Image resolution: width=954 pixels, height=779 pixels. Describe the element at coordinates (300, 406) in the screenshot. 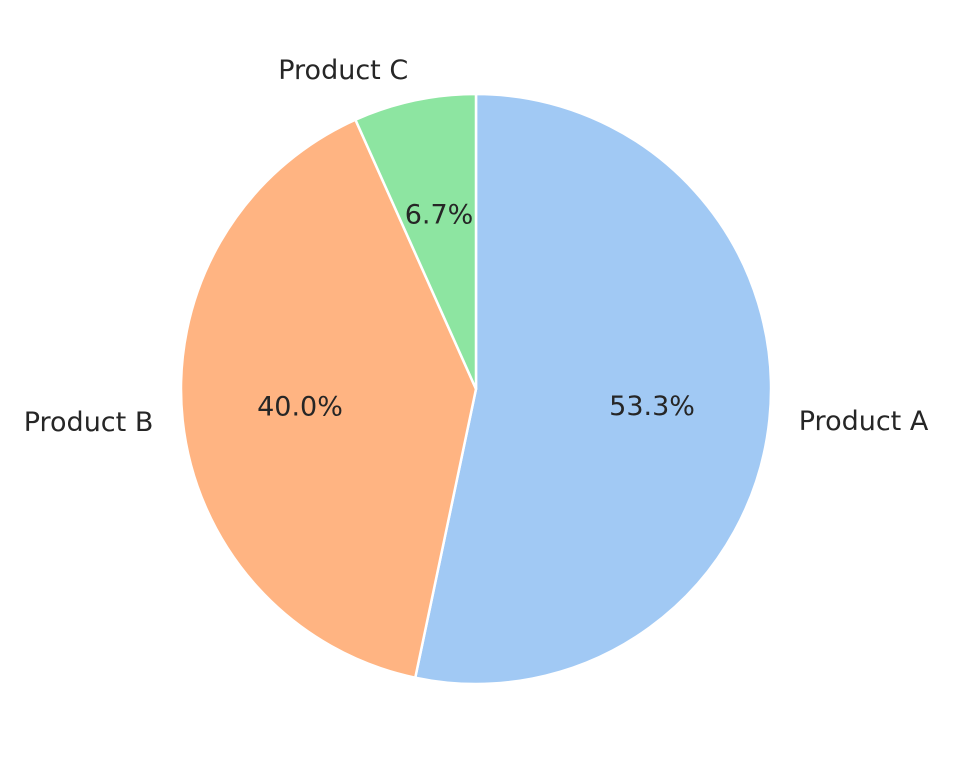

I see `percent-label: 40.0%` at that location.